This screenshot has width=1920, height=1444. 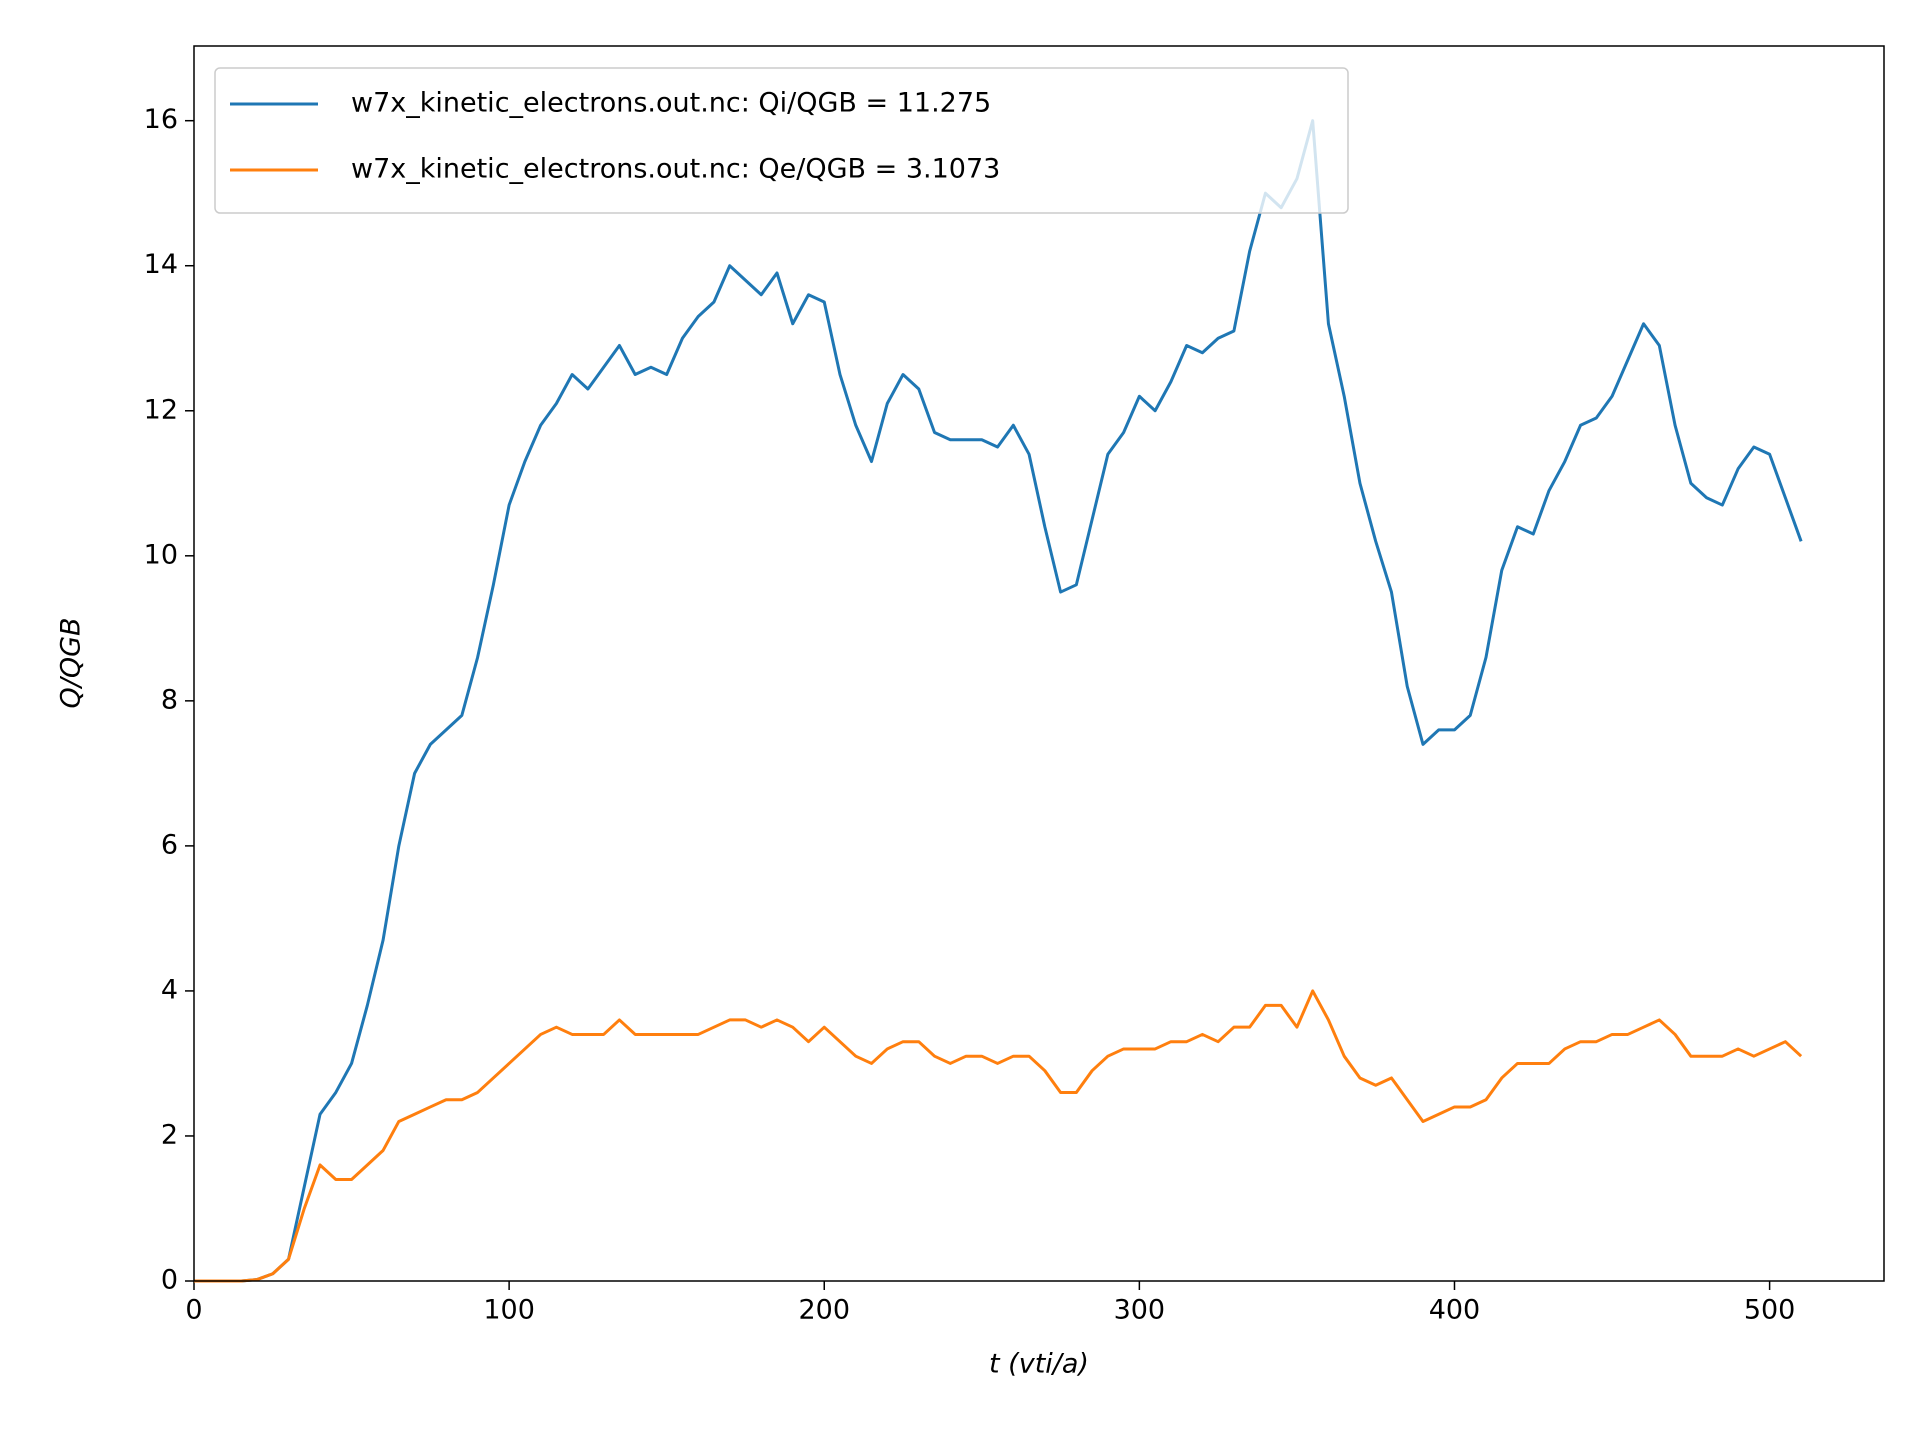 I want to click on x-tick-label: 500, so click(x=1770, y=1310).